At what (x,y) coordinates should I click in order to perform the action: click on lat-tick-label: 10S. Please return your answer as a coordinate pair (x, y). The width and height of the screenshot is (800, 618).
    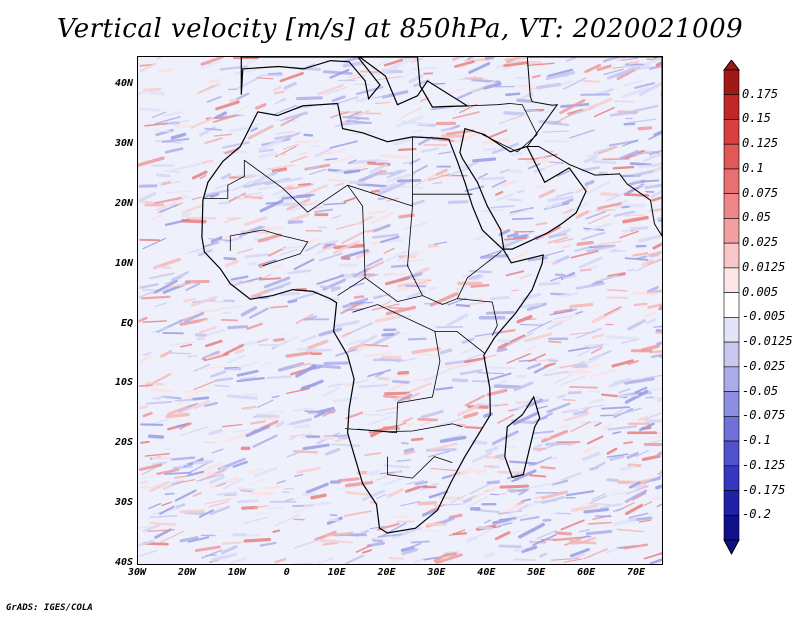
    Looking at the image, I should click on (123, 383).